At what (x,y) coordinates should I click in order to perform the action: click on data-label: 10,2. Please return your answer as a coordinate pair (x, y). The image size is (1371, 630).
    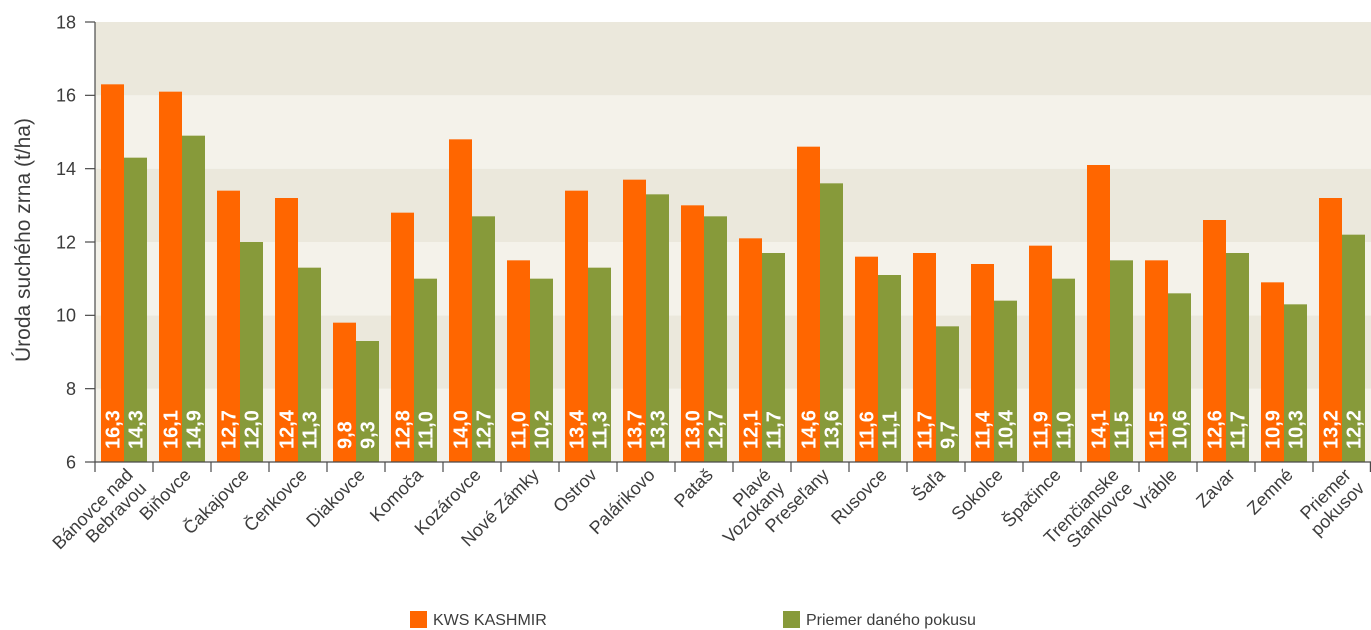
    Looking at the image, I should click on (543, 429).